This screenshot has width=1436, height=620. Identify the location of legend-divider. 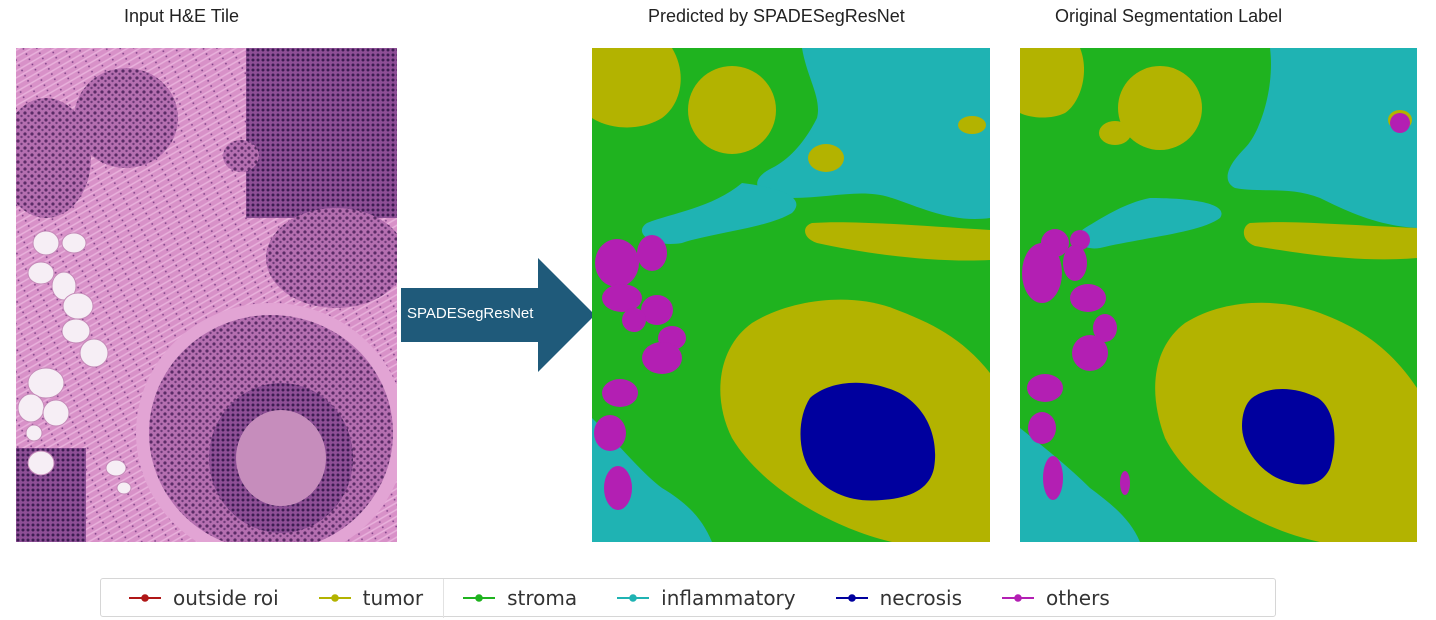
(443, 598).